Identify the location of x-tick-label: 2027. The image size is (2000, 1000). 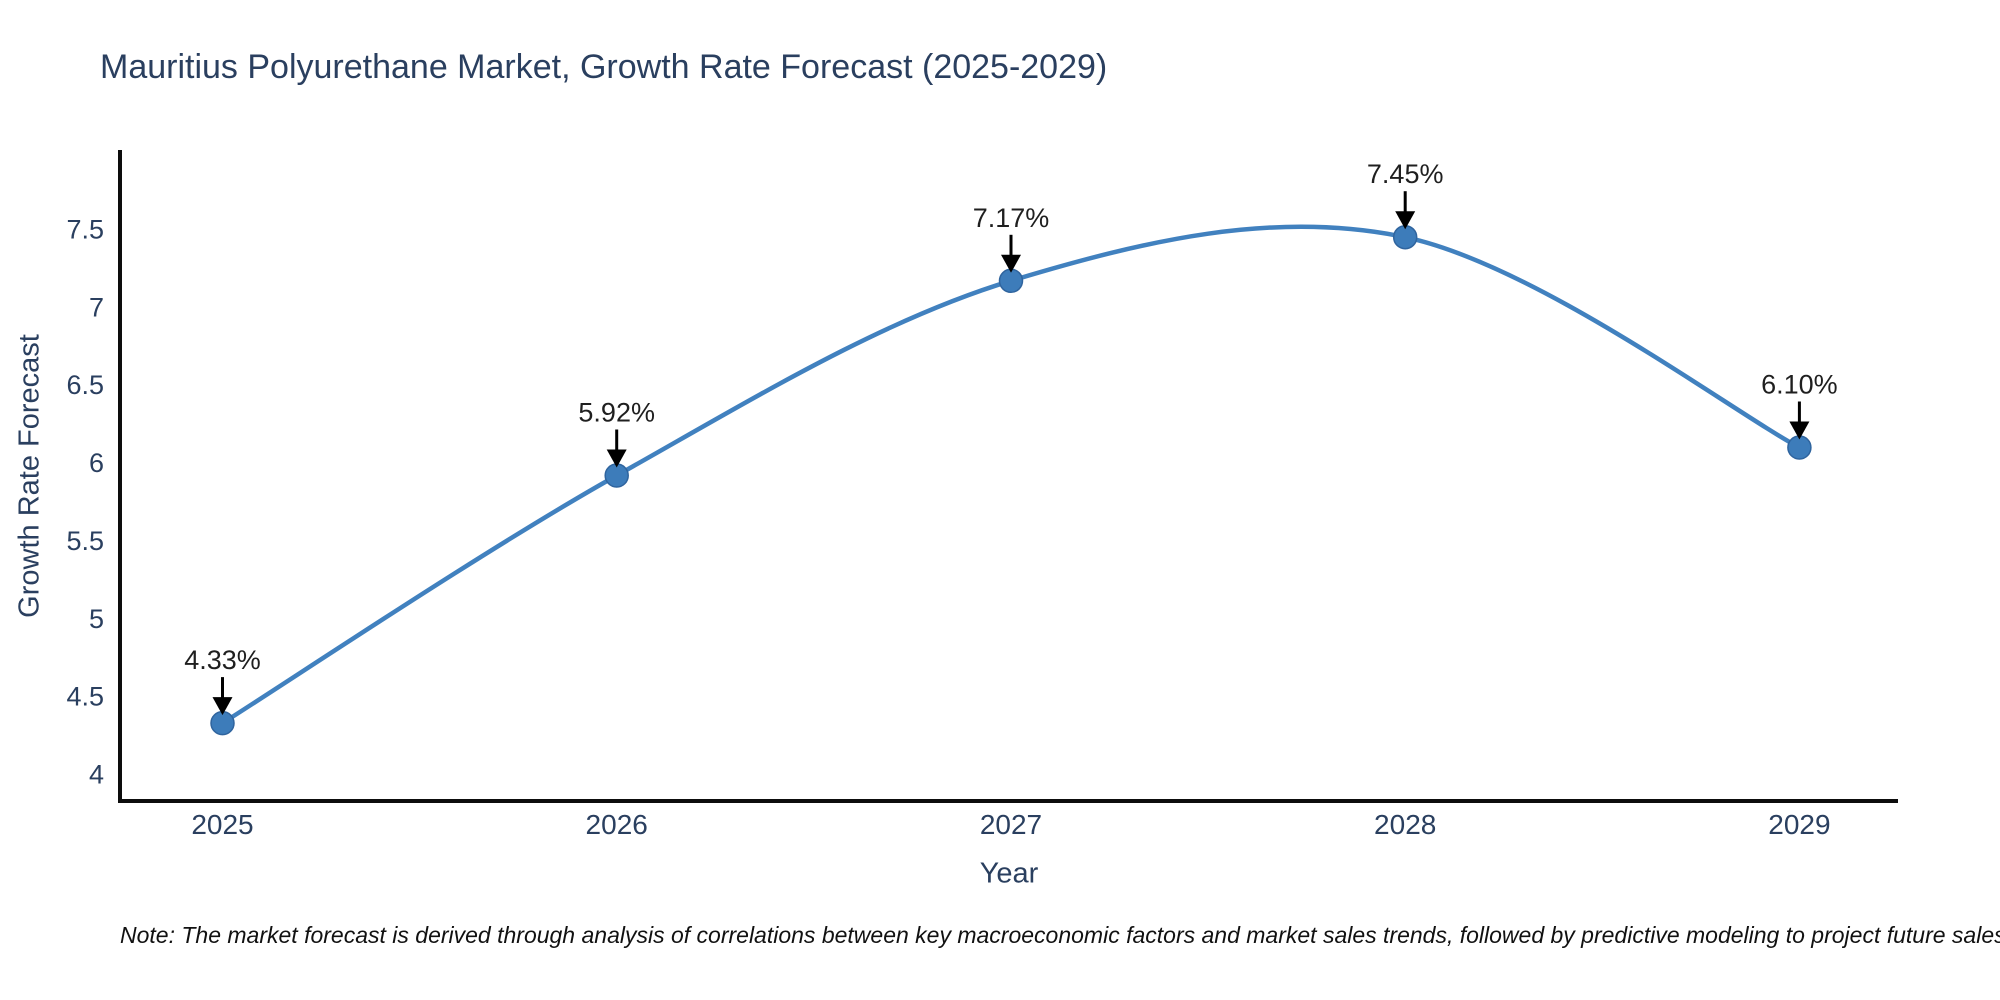
(1011, 824).